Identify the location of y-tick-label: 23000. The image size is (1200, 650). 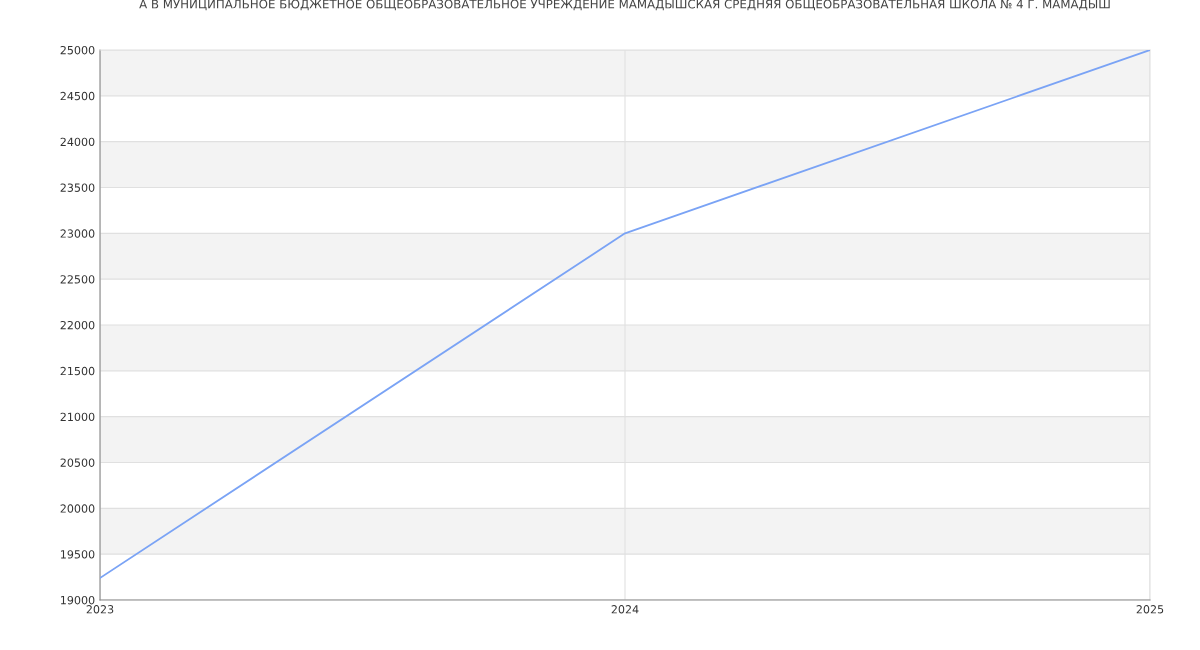
(77, 233).